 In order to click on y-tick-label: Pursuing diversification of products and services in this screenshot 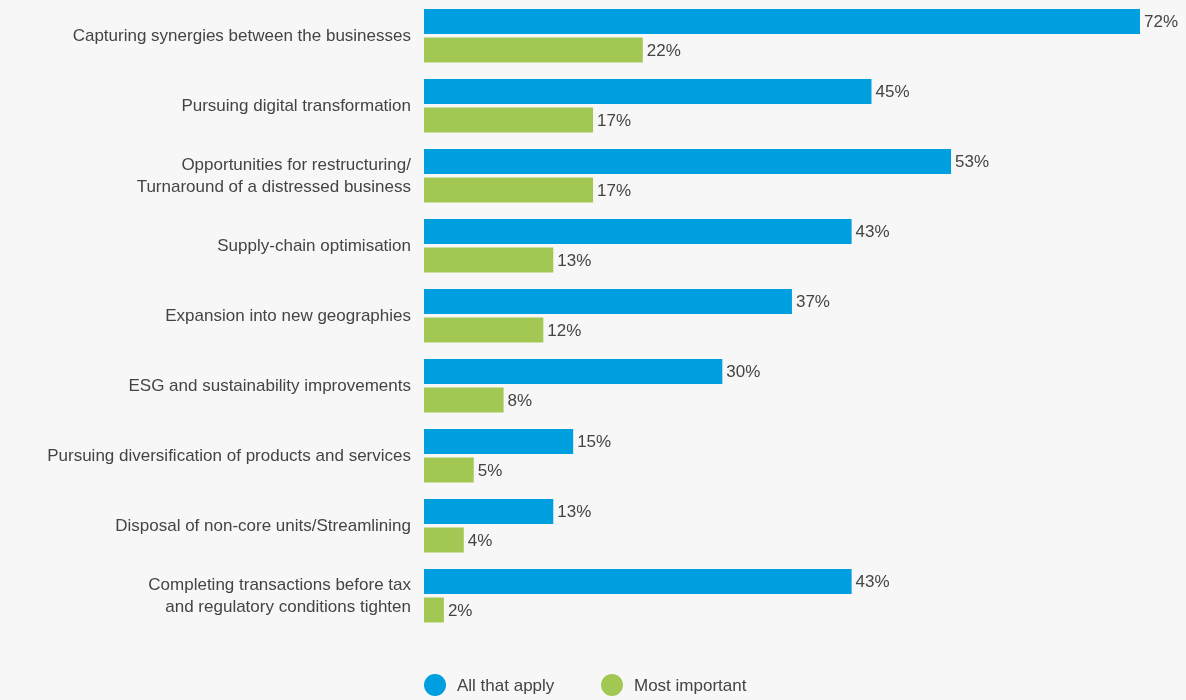, I will do `click(229, 456)`.